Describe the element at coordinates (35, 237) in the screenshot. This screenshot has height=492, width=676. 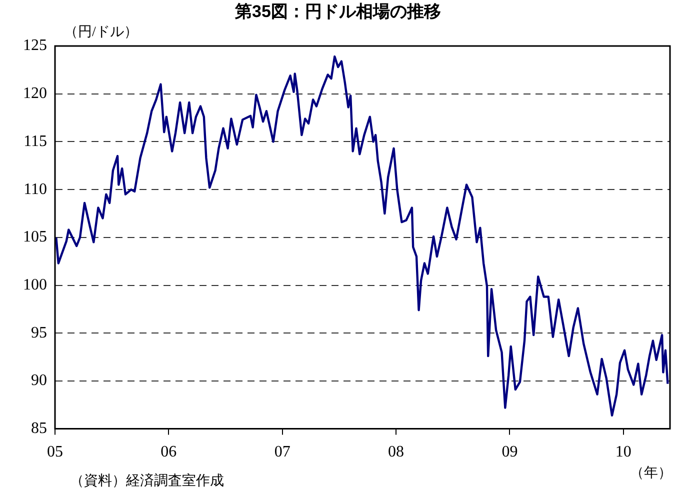
I see `y-tick-label: 105` at that location.